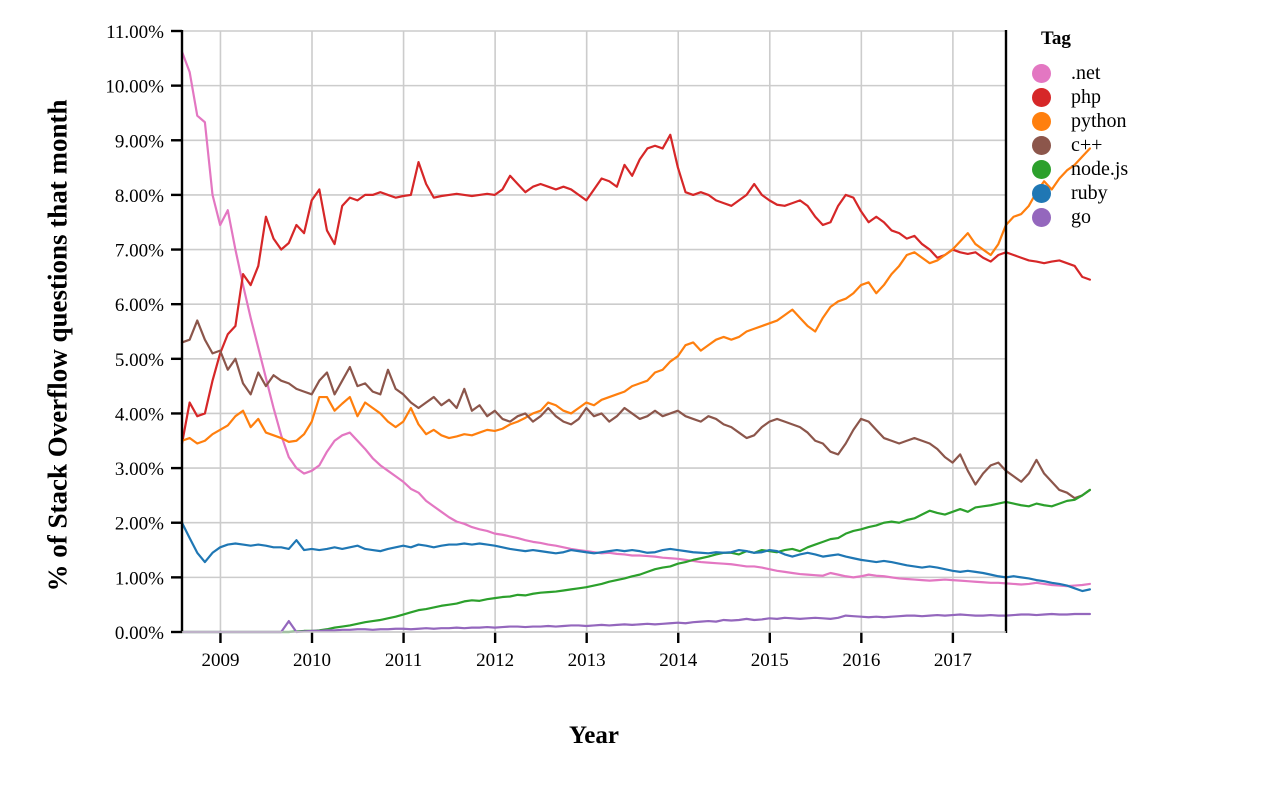  I want to click on legend-item--net: .net, so click(1142, 73).